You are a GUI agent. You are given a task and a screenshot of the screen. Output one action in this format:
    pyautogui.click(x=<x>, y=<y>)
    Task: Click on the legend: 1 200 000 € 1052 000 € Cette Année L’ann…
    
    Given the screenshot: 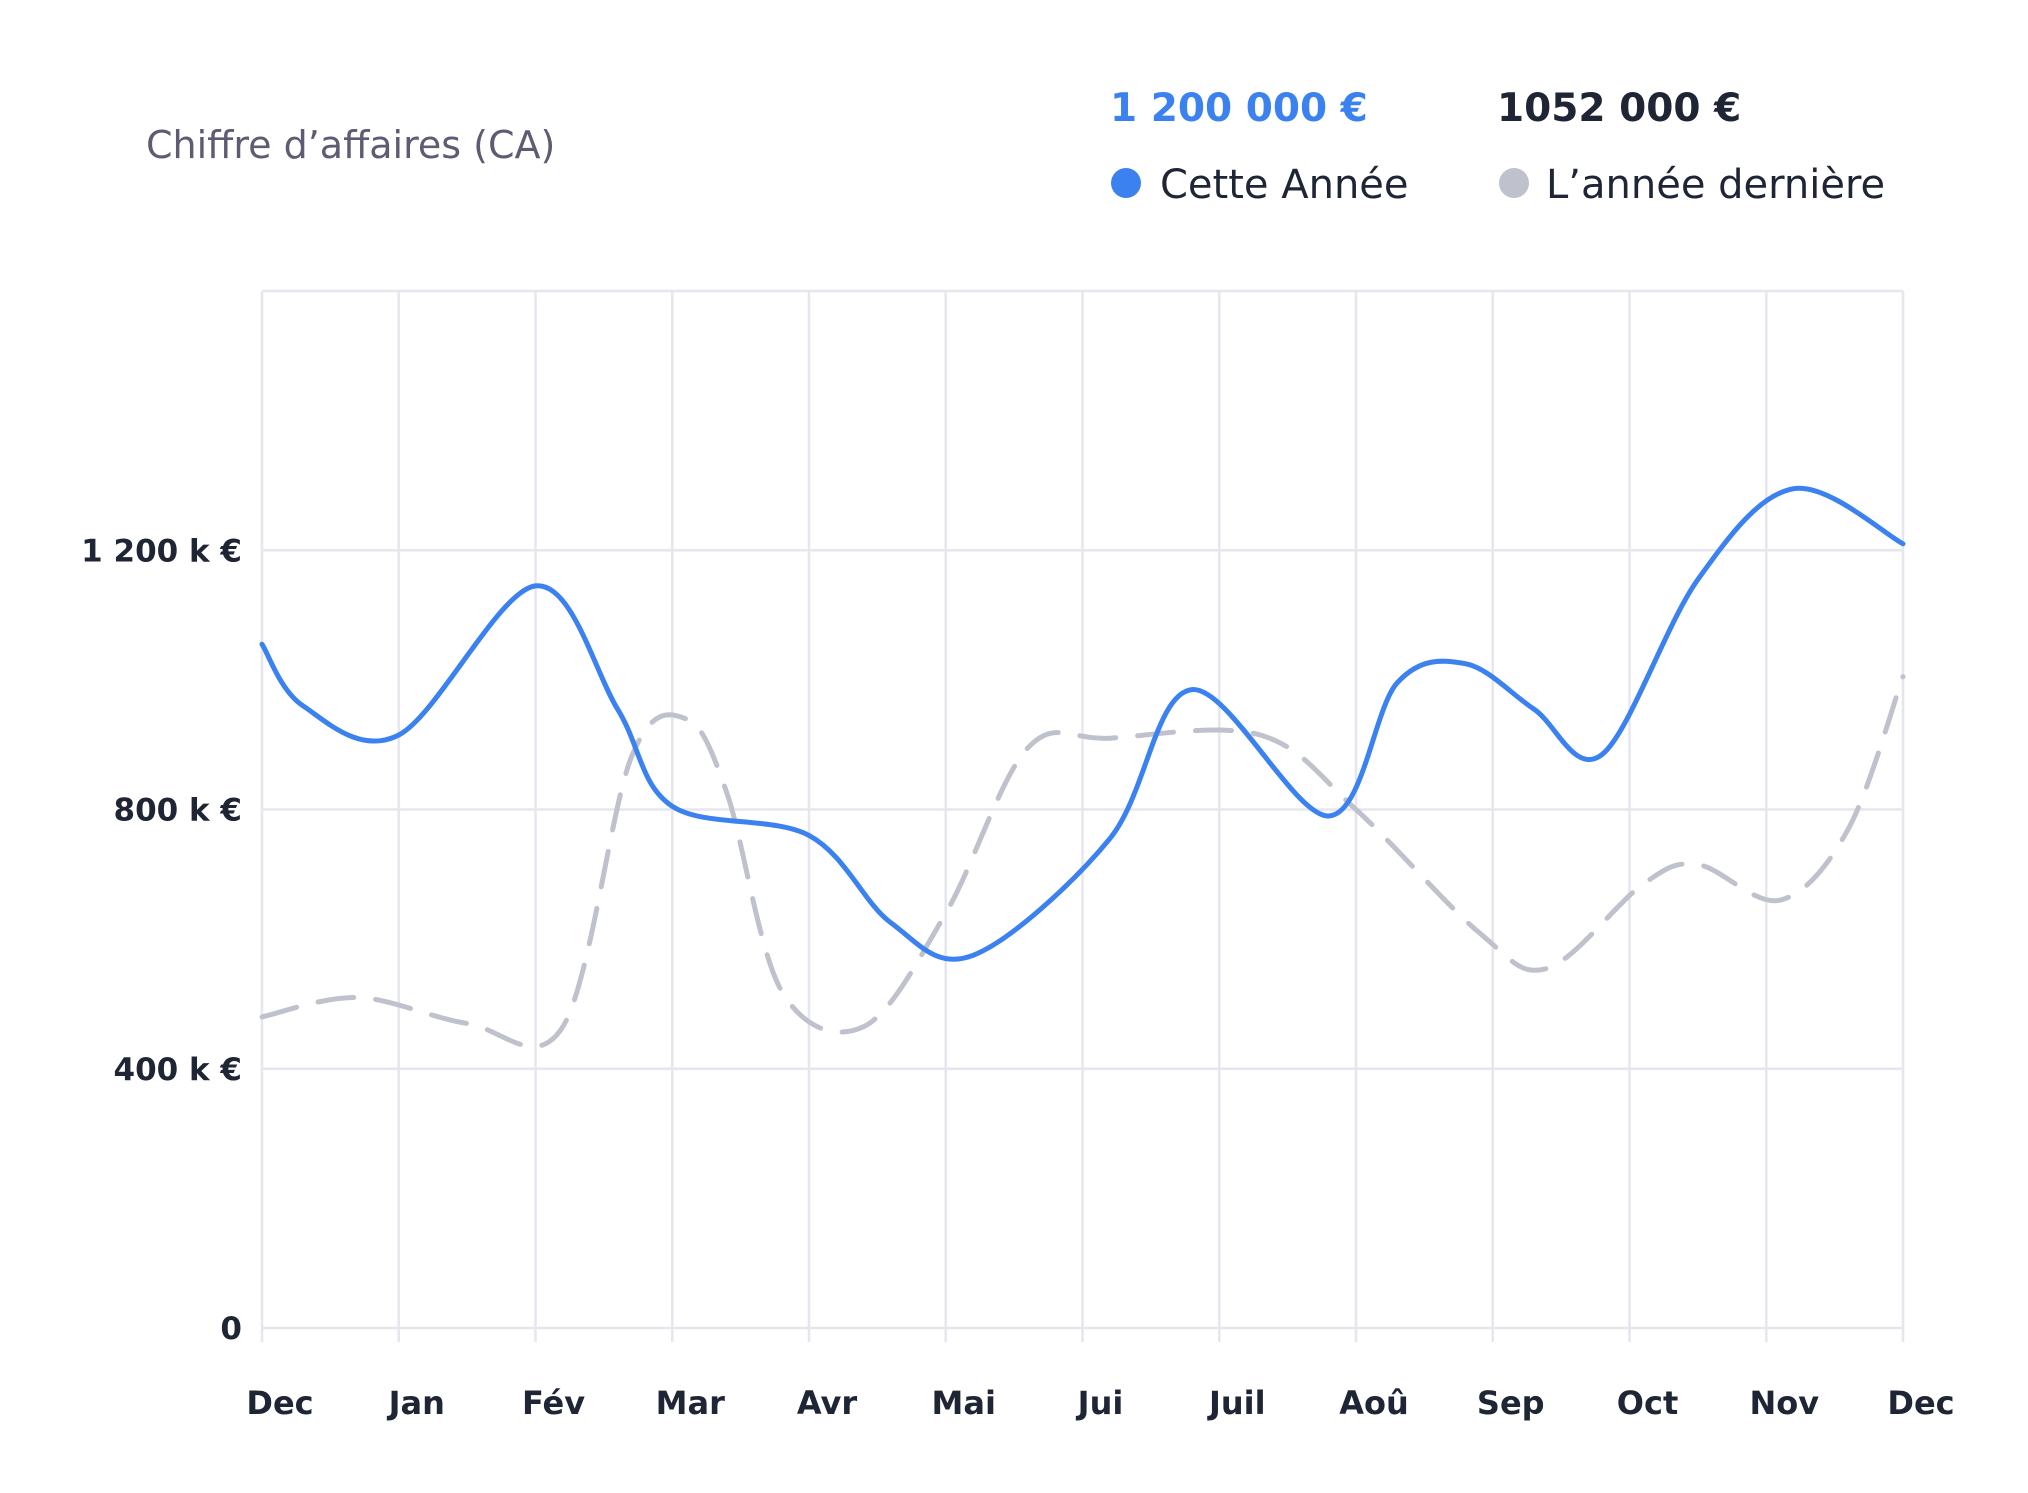 What is the action you would take?
    pyautogui.click(x=1497, y=147)
    